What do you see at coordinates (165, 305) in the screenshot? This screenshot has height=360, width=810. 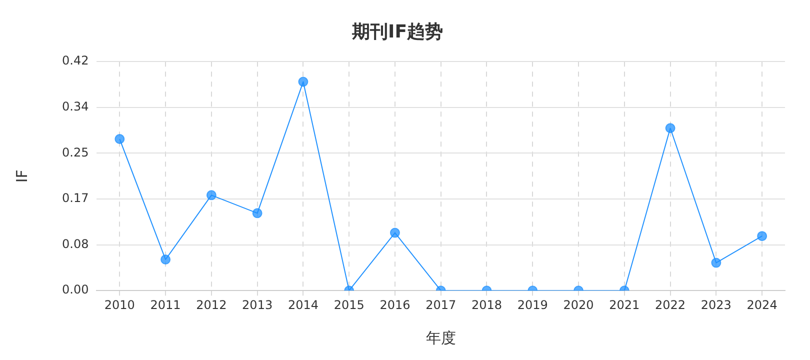 I see `x-tick-label: 2011` at bounding box center [165, 305].